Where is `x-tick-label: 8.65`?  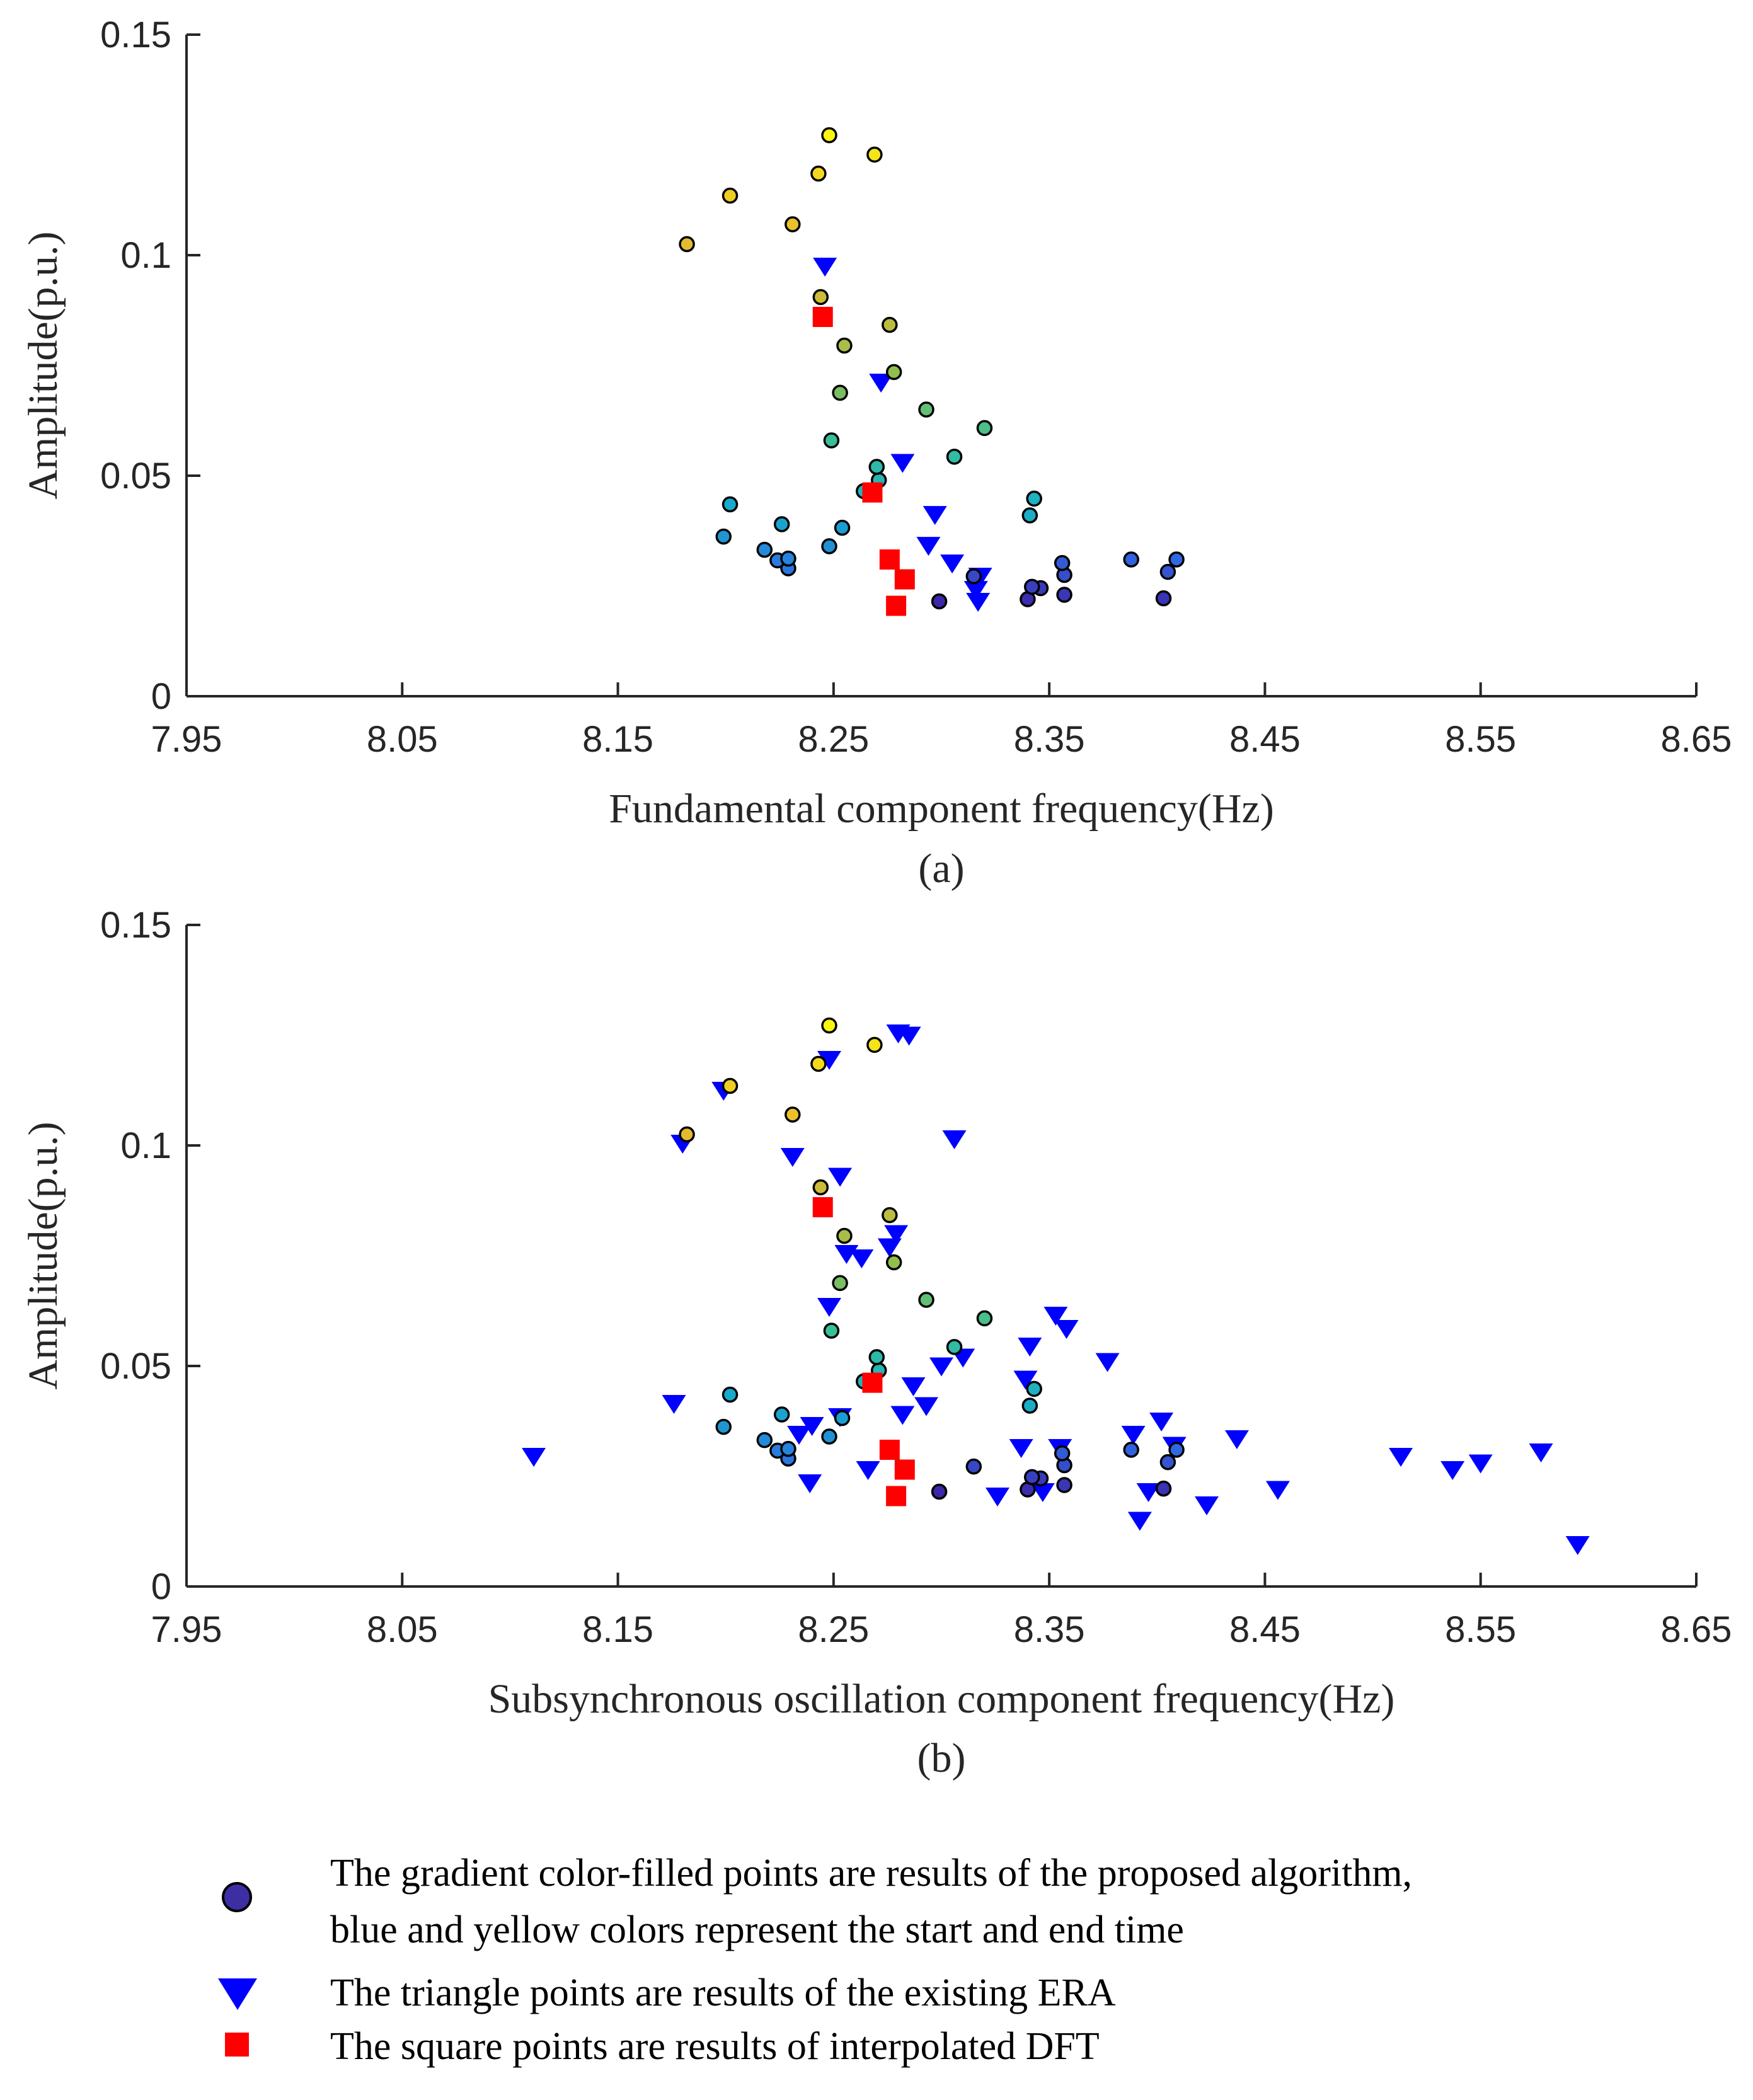
x-tick-label: 8.65 is located at coordinates (1696, 1629).